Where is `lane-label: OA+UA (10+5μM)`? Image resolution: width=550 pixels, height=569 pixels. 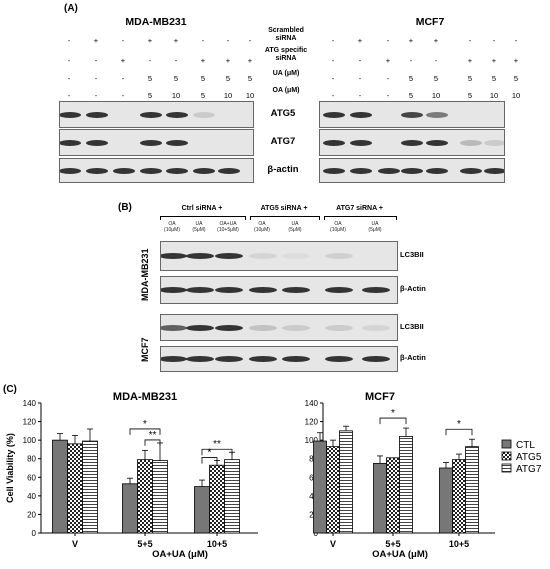
lane-label: OA+UA (10+5μM) is located at coordinates (228, 227).